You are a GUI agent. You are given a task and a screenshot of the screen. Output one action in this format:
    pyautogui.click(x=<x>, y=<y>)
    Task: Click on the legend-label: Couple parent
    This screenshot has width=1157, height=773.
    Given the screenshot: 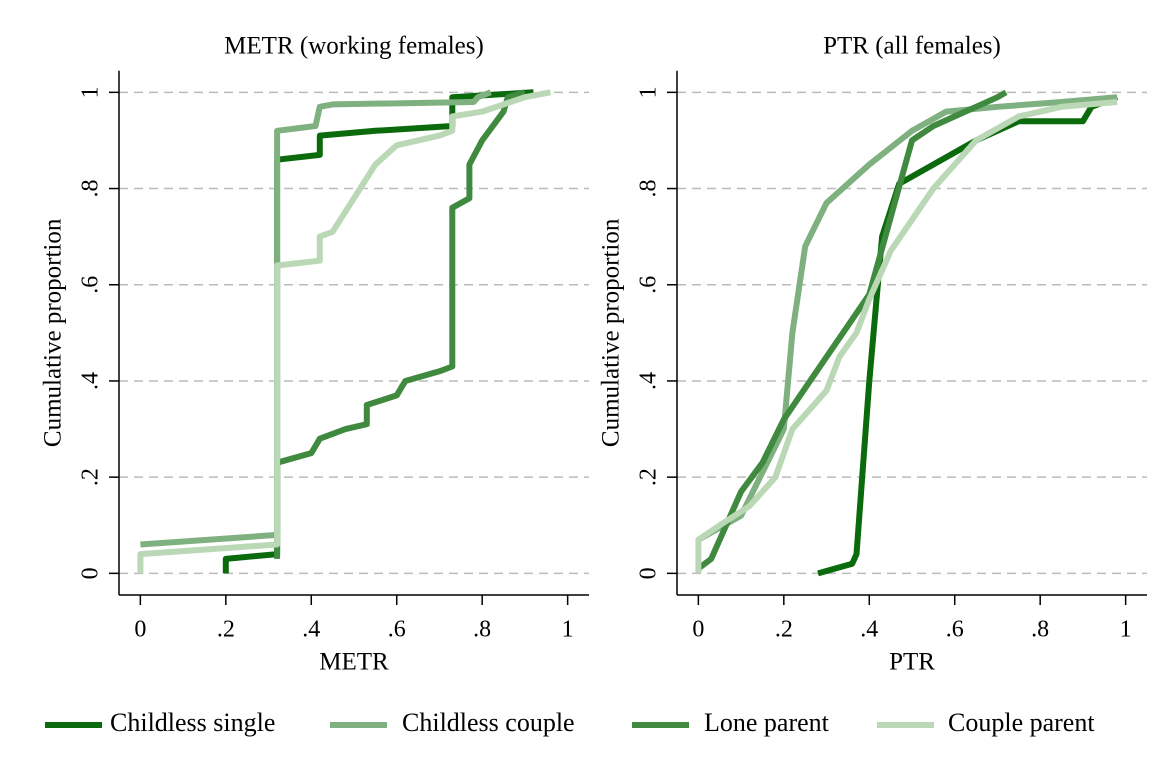 What is the action you would take?
    pyautogui.click(x=1021, y=722)
    